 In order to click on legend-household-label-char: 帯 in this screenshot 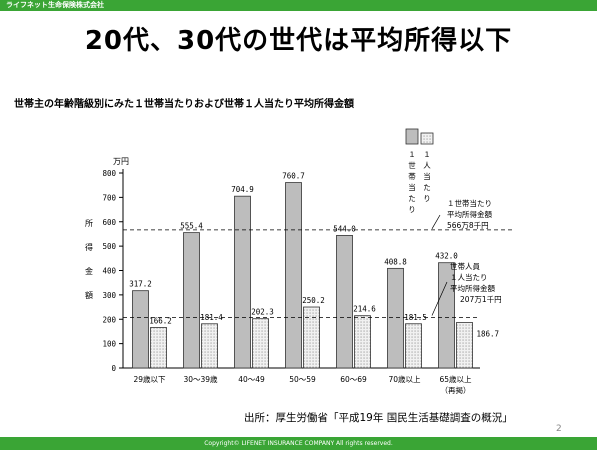, I will do `click(412, 176)`.